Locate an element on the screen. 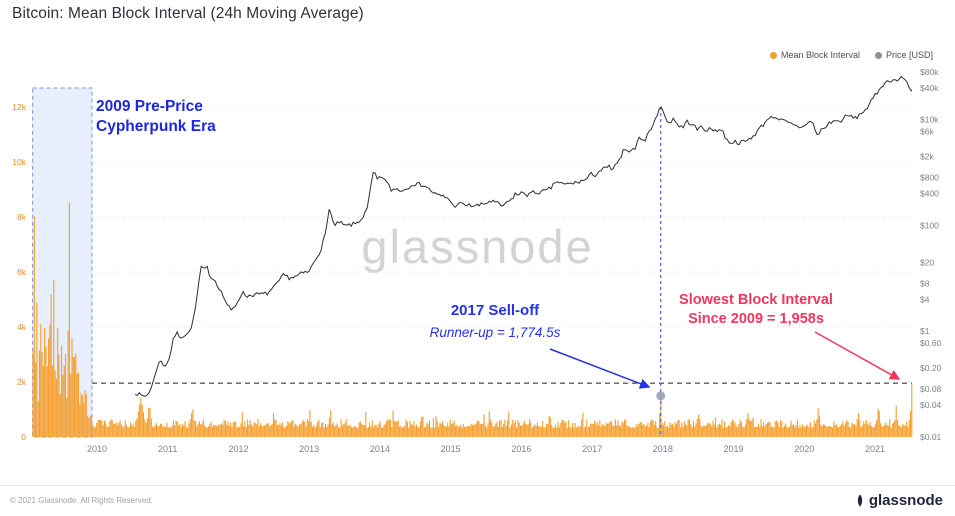  legend-label-price-usd: Price [USD] is located at coordinates (909, 55).